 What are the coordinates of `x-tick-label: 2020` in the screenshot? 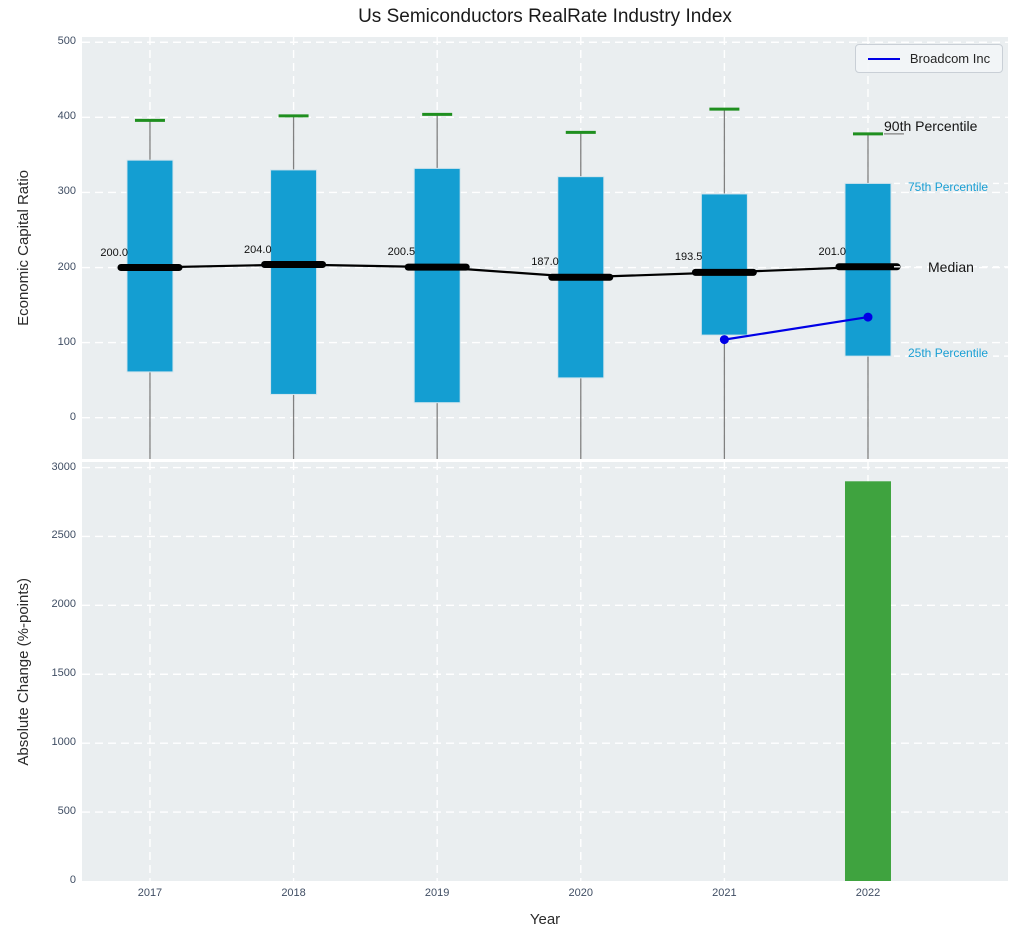 It's located at (580, 893).